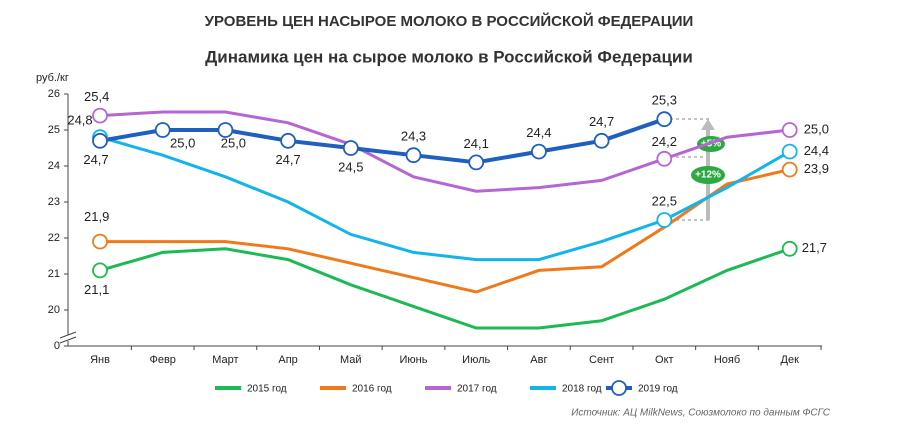  Describe the element at coordinates (476, 143) in the screenshot. I see `data-label: 24,1` at that location.